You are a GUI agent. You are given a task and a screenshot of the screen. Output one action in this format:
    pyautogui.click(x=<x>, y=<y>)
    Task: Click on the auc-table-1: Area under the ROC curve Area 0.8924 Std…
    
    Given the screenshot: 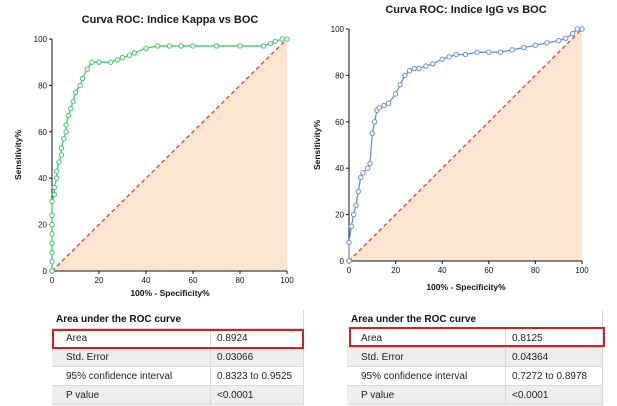 What is the action you would take?
    pyautogui.click(x=178, y=357)
    